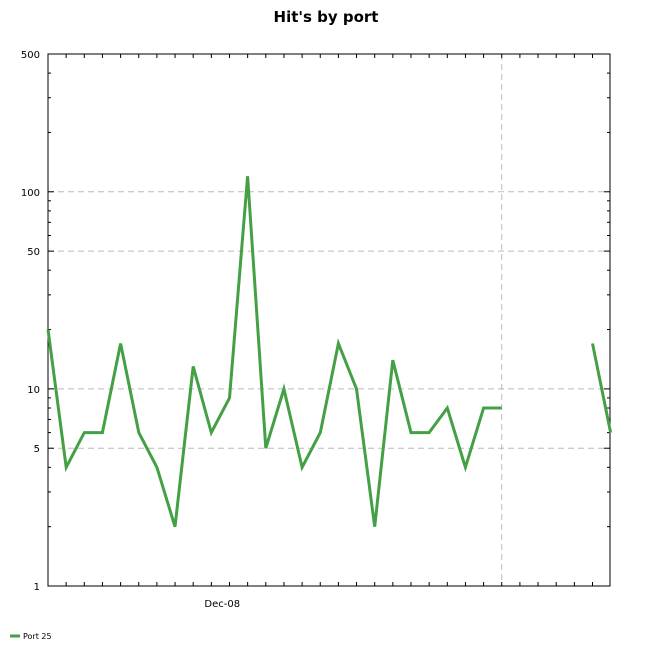 Image resolution: width=650 pixels, height=650 pixels. What do you see at coordinates (37, 449) in the screenshot?
I see `y-tick-label: 5` at bounding box center [37, 449].